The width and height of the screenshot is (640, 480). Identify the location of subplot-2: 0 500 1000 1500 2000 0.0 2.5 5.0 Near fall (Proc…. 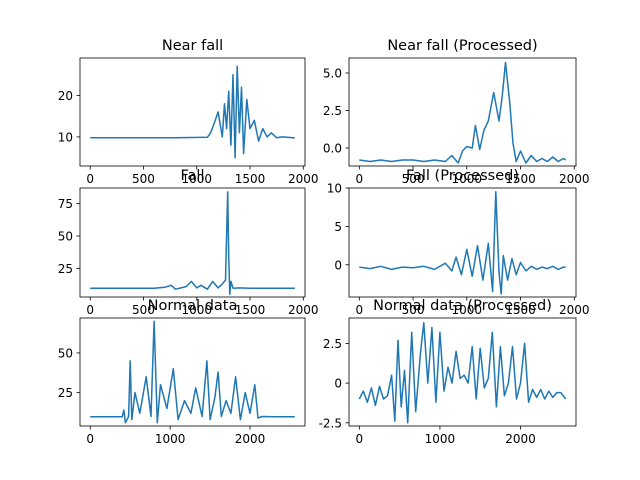
(456, 112).